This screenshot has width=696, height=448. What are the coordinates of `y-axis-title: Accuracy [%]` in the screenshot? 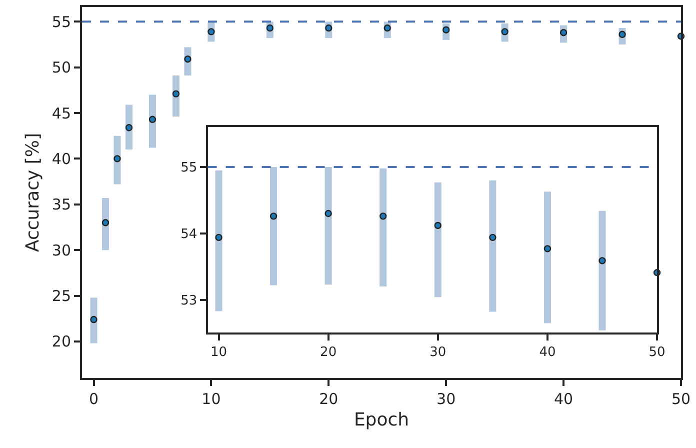 It's located at (33, 192).